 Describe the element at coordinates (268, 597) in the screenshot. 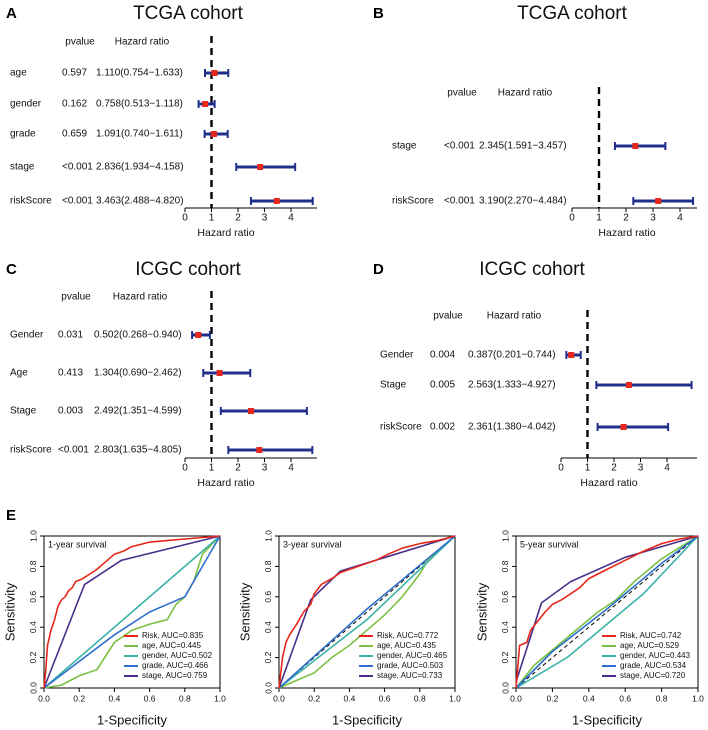

I see `y-tick-label: 0.6` at that location.